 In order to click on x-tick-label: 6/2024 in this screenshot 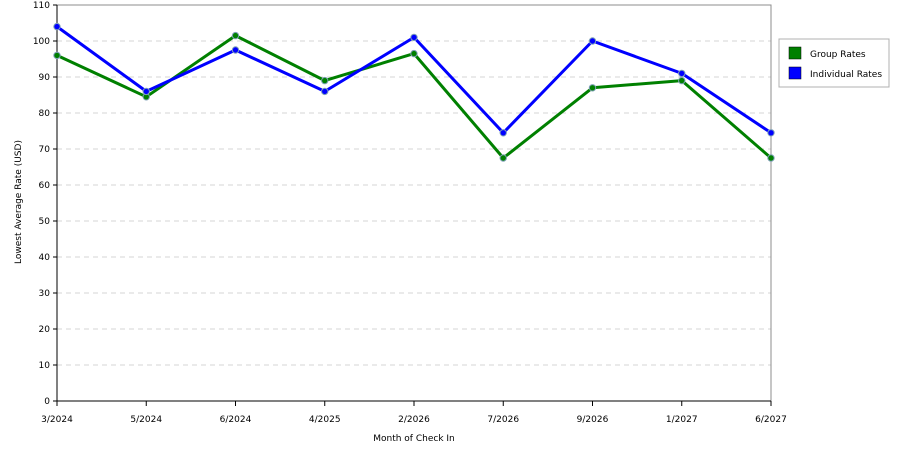, I will do `click(236, 420)`.